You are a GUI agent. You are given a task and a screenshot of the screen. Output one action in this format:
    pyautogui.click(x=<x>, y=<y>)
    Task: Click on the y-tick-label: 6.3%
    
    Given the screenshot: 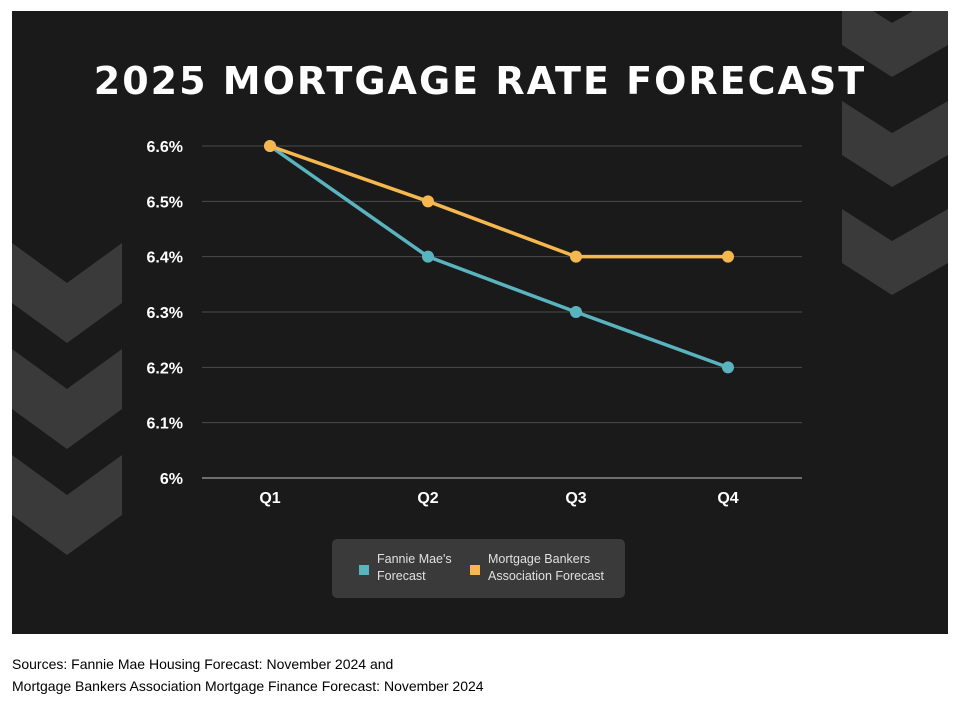 What is the action you would take?
    pyautogui.click(x=165, y=313)
    